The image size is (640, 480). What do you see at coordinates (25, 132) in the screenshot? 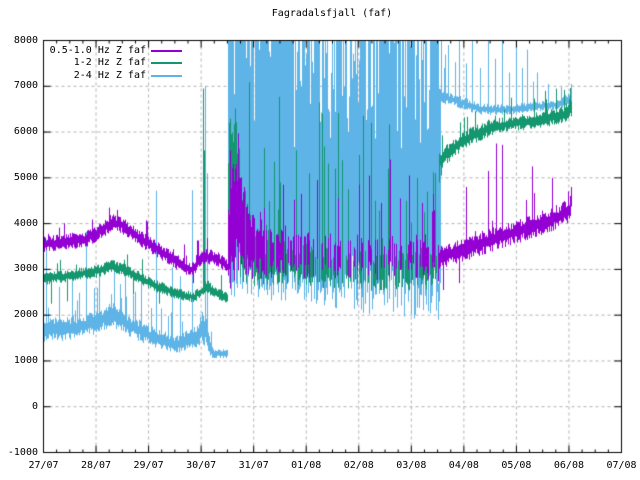
I see `y-tick-label: 6000` at bounding box center [25, 132].